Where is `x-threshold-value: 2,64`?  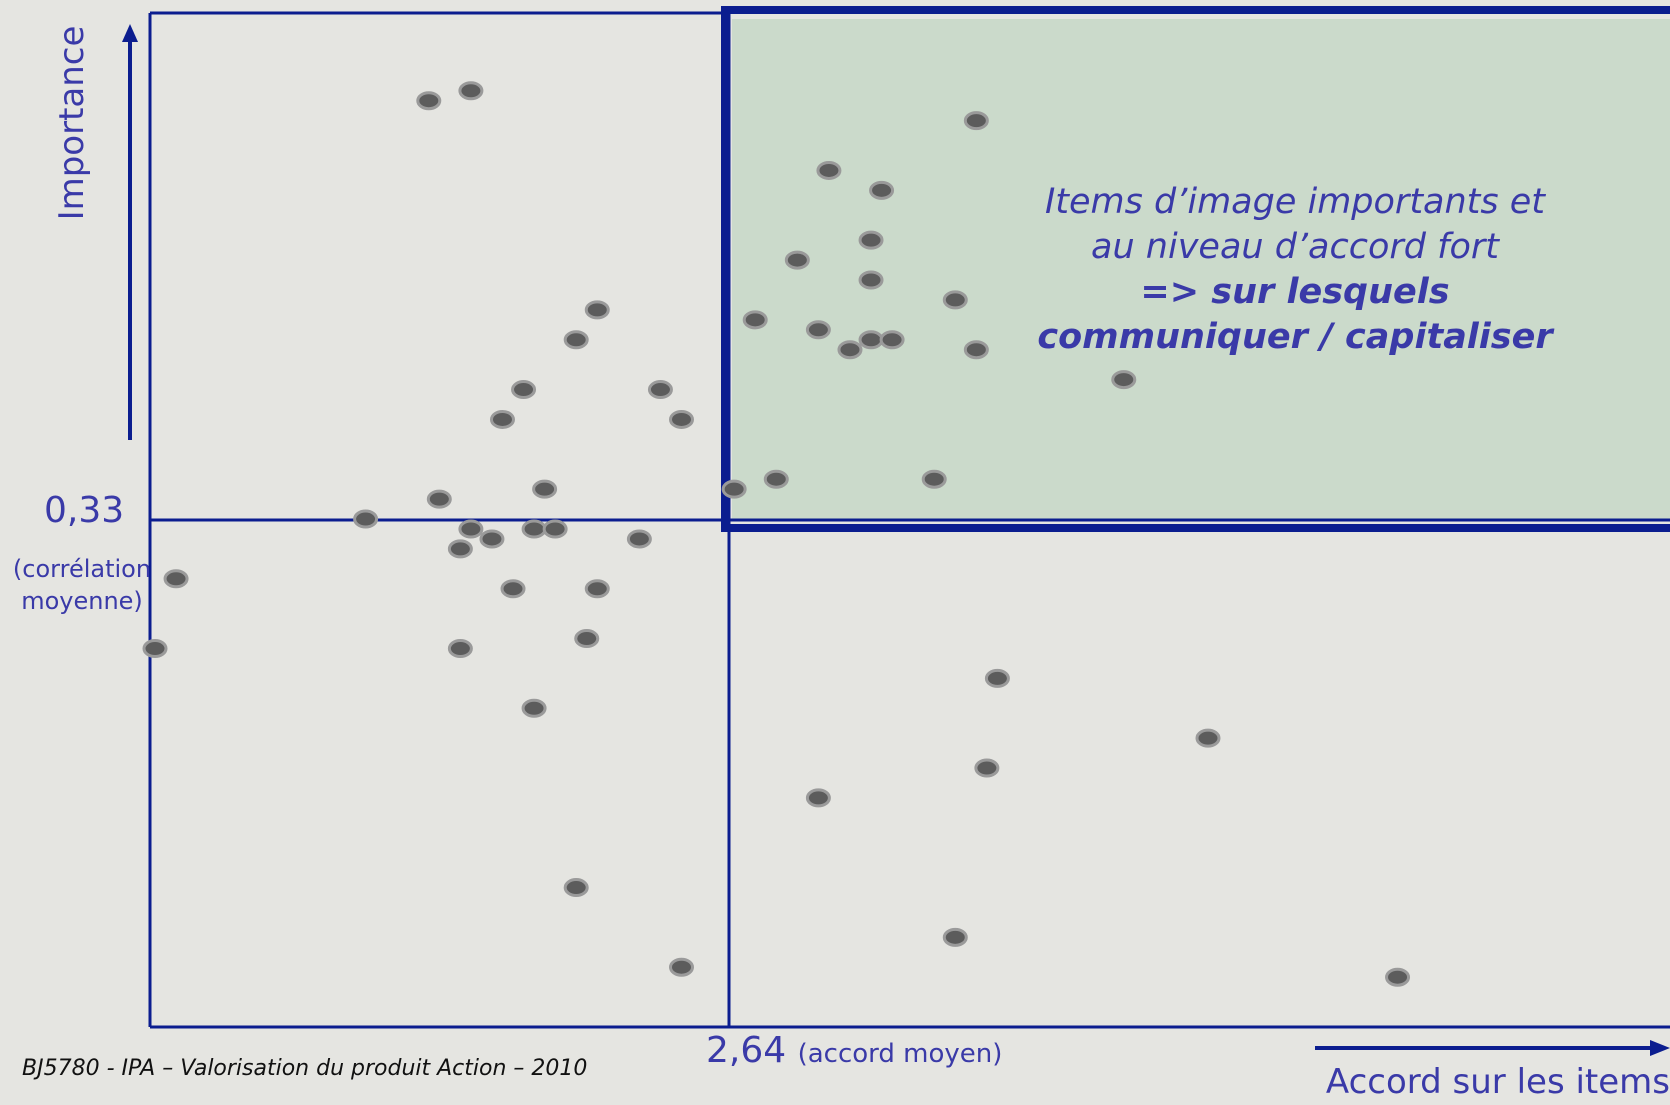
x-threshold-value: 2,64 is located at coordinates (746, 1050).